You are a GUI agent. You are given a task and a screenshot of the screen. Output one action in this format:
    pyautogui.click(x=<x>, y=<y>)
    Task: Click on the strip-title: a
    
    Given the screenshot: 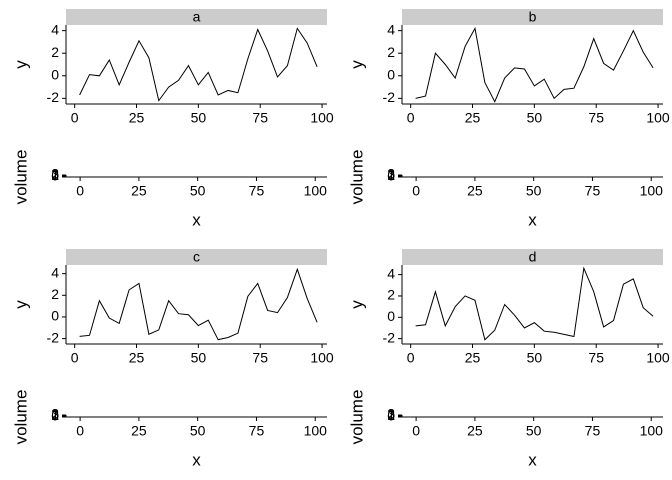 What is the action you would take?
    pyautogui.click(x=197, y=17)
    